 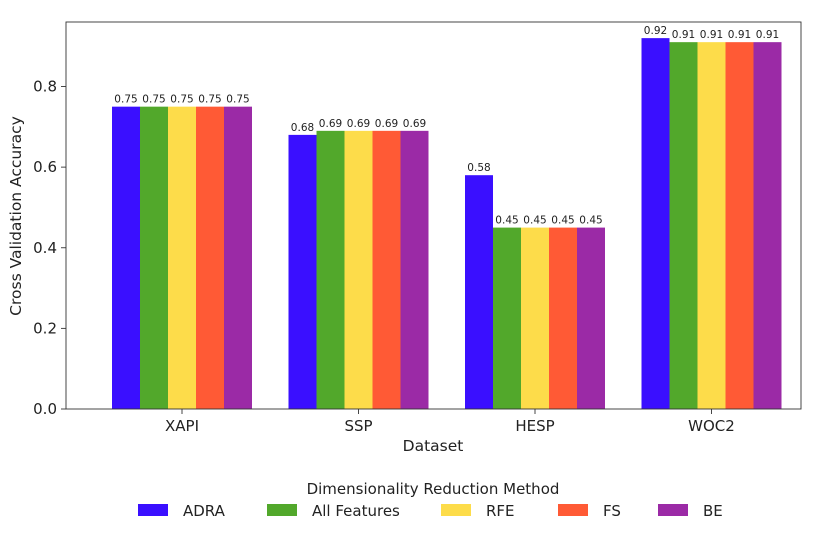 I want to click on bar-all-features-xapi, so click(x=154, y=257).